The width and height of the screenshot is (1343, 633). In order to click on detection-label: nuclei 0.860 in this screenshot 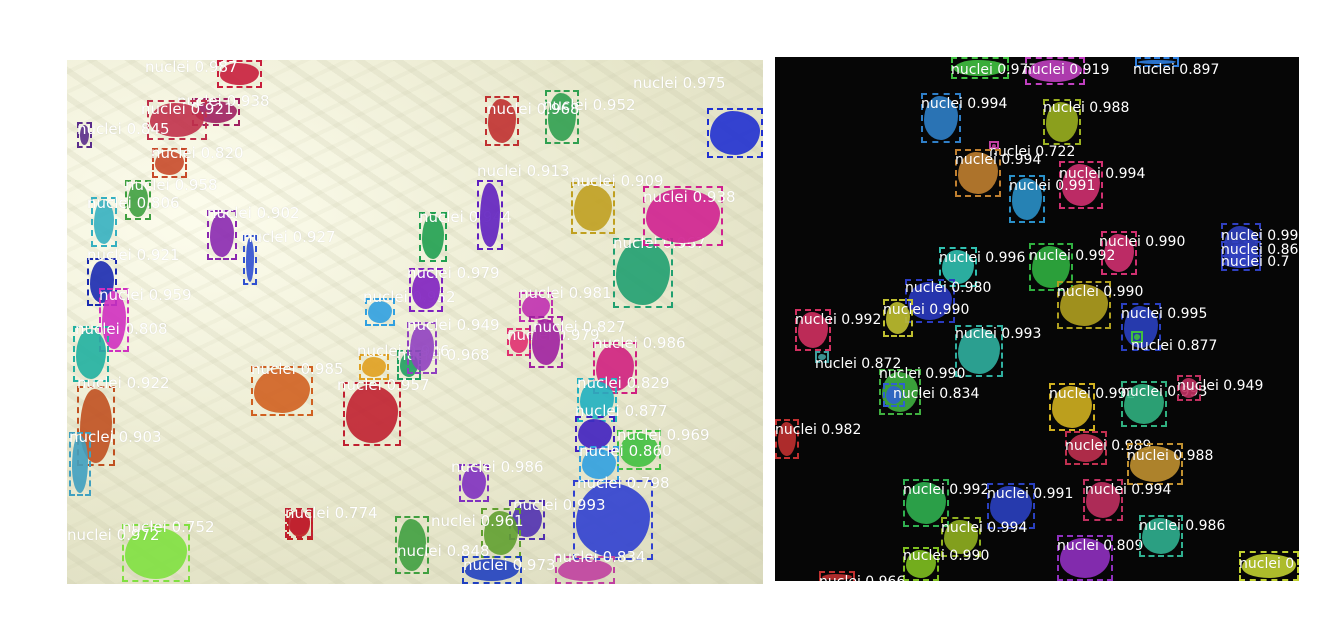, I will do `click(625, 451)`.